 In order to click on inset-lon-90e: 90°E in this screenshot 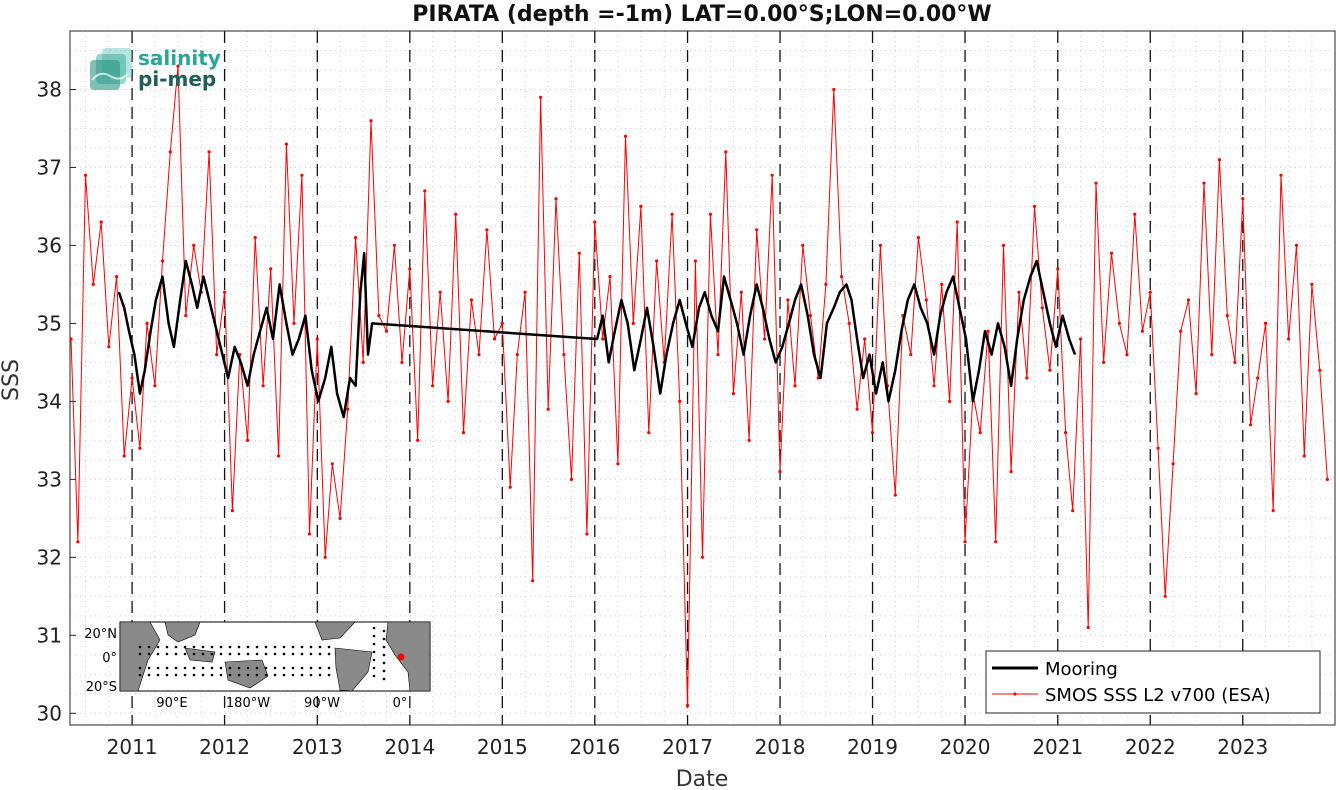, I will do `click(171, 703)`.